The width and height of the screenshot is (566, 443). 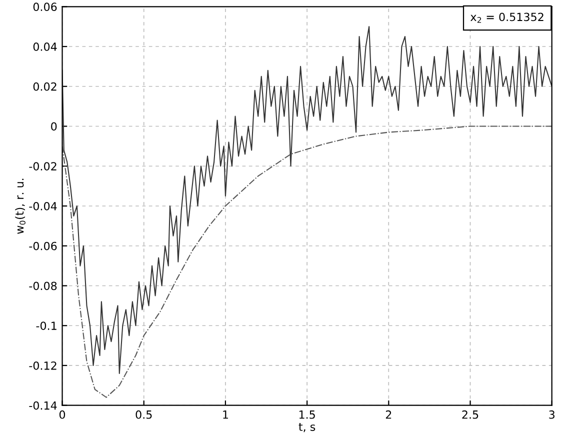 I want to click on x-tick-label: 2, so click(x=389, y=414).